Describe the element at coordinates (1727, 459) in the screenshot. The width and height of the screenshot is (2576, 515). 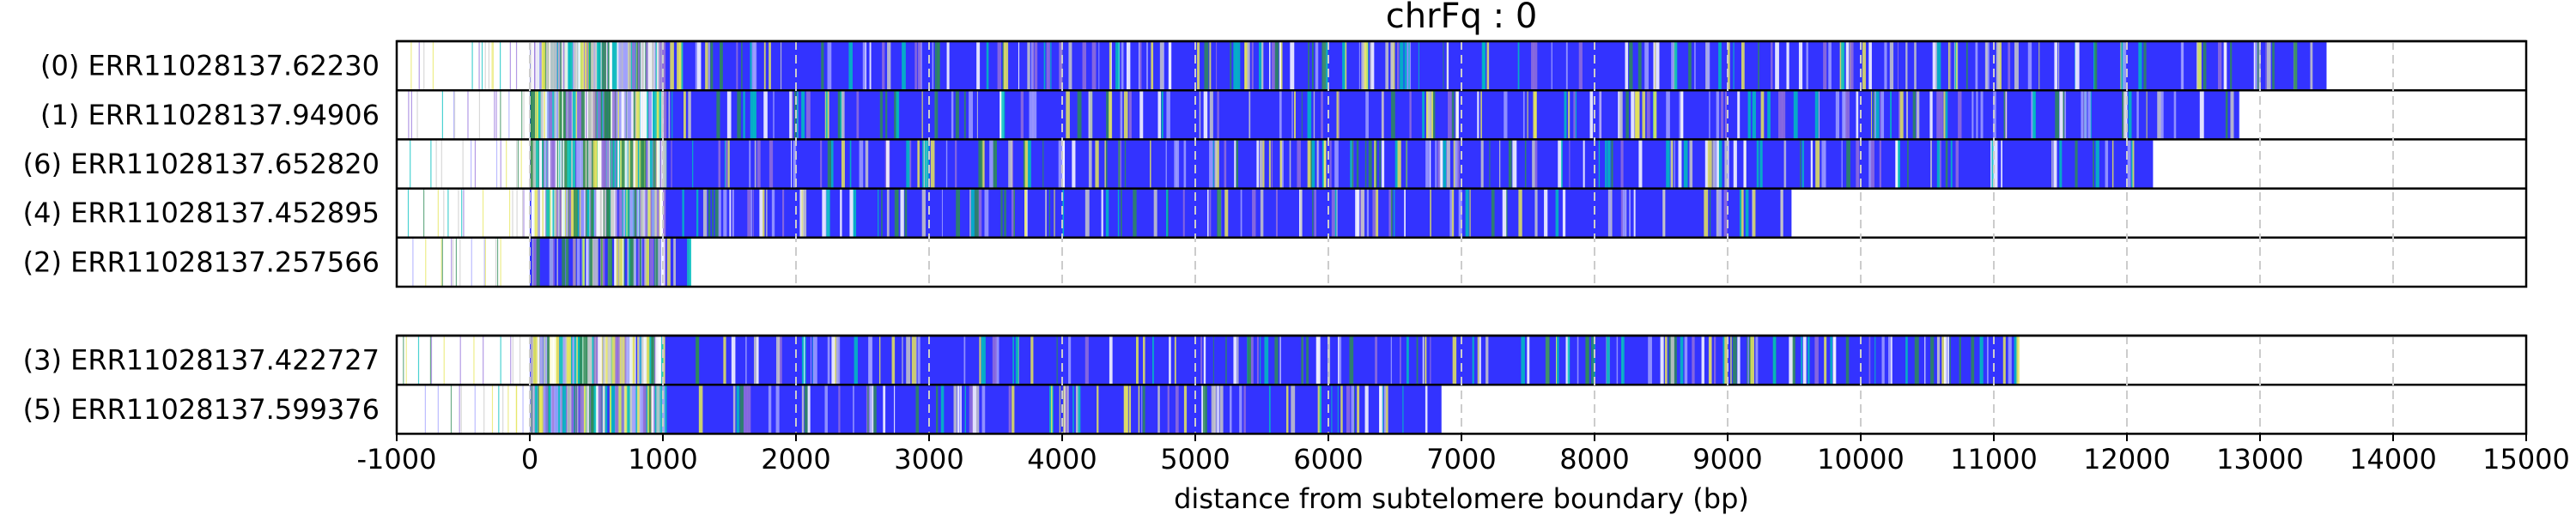
I see `x-tick-label: 9000` at that location.